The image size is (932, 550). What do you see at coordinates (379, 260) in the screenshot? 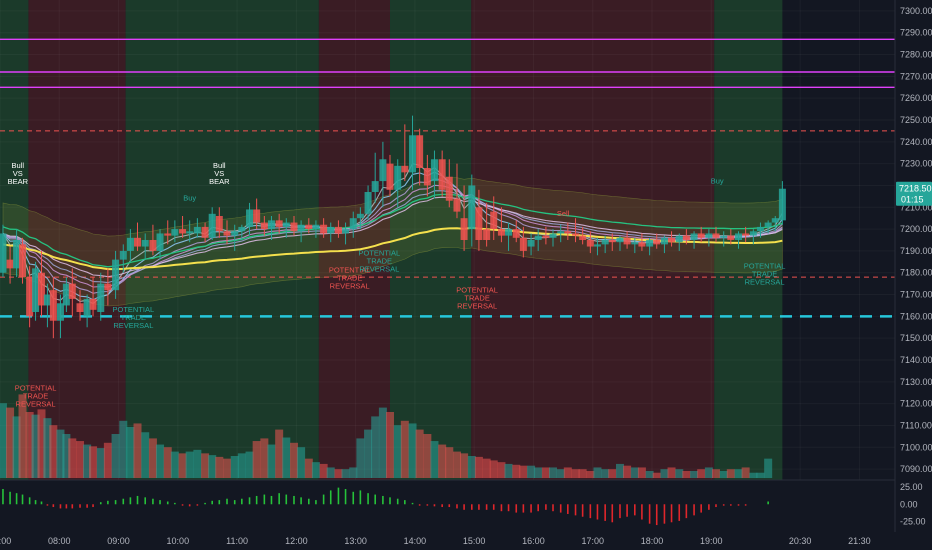
I see `annotation-8: POTENTIAL TRADE REVERSAL` at bounding box center [379, 260].